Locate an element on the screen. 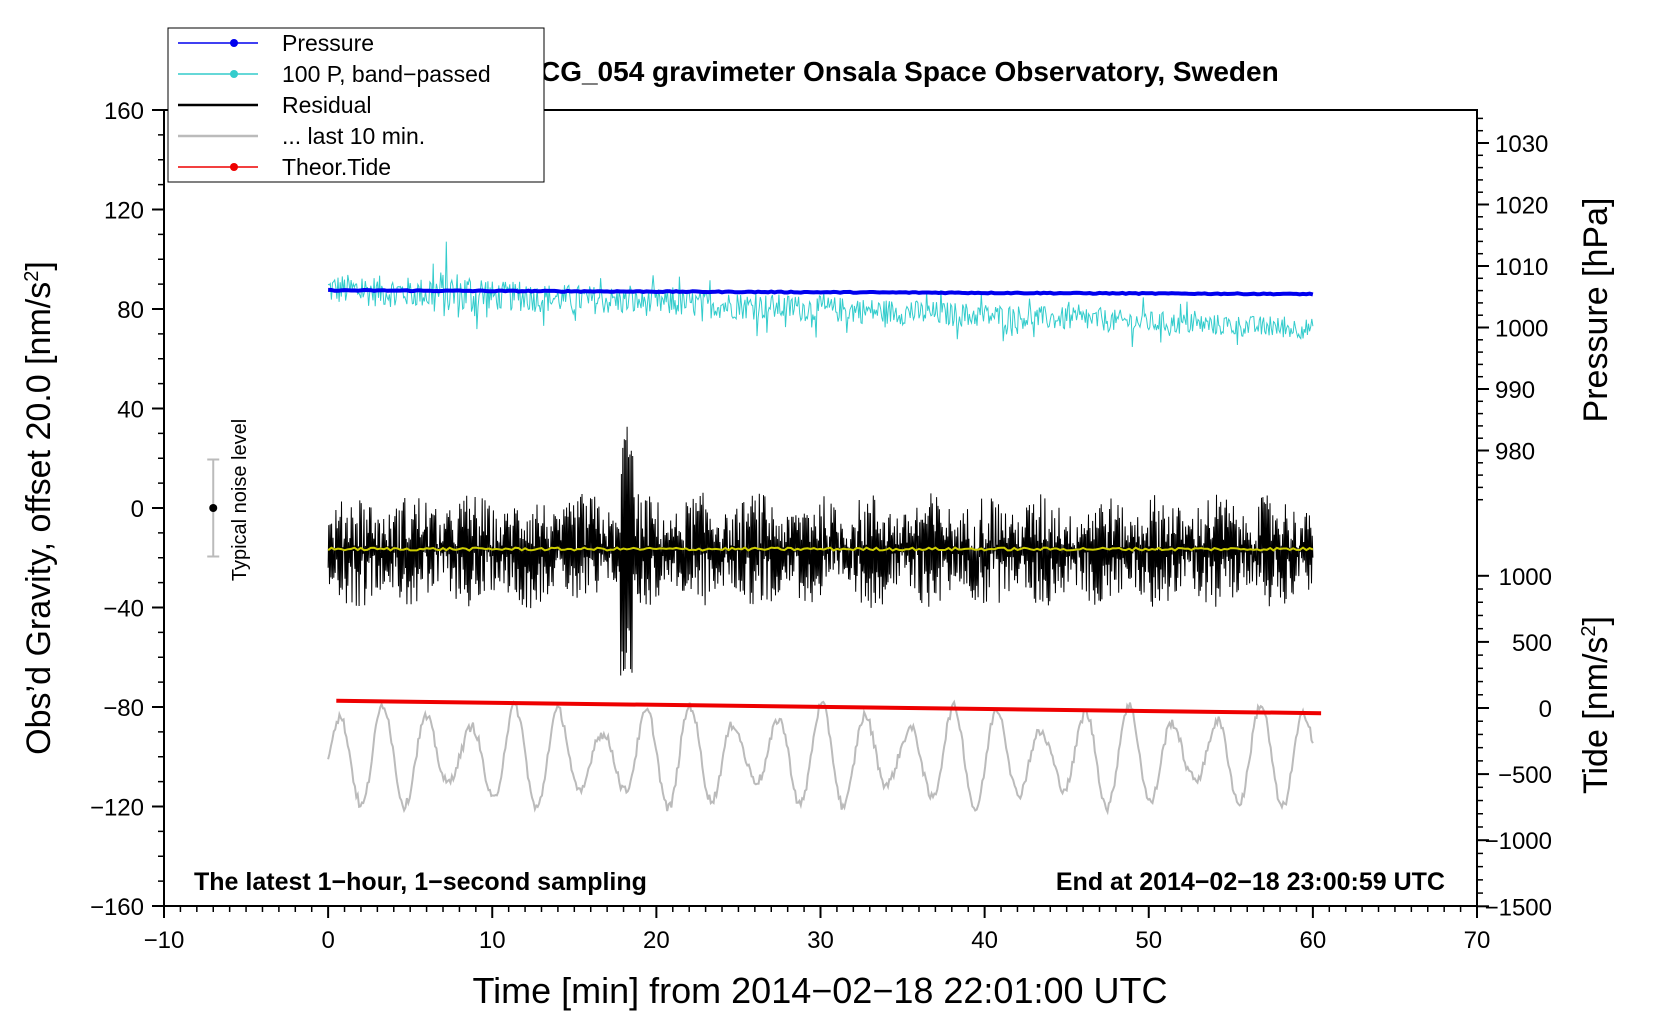  pressure-tick-label-4: 1020 is located at coordinates (1521, 206).